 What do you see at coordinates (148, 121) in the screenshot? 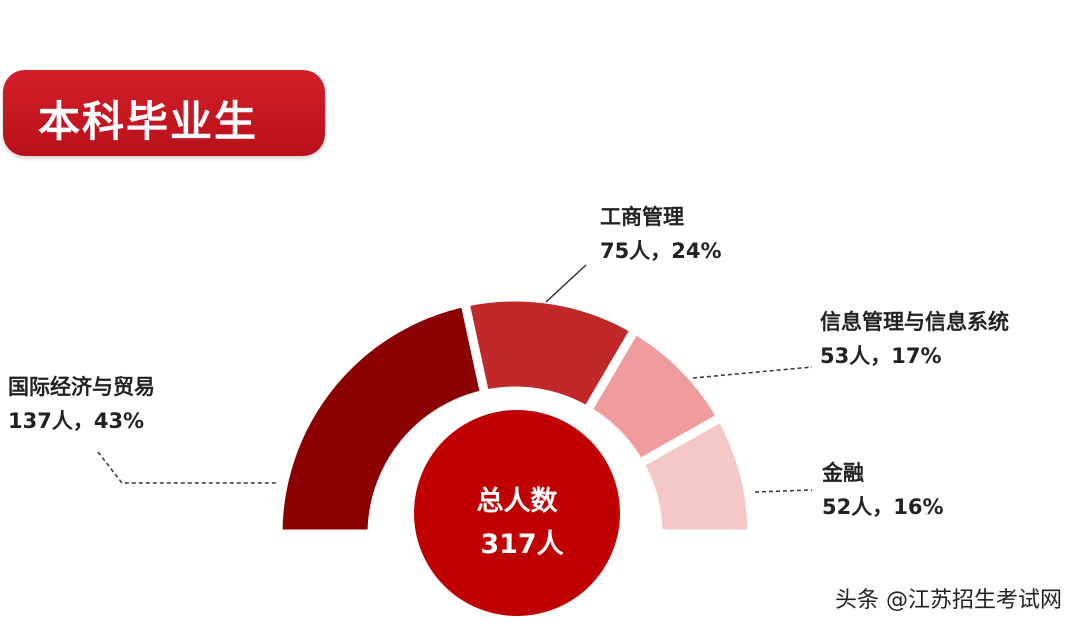
I see `chart-title: 本科毕业生` at bounding box center [148, 121].